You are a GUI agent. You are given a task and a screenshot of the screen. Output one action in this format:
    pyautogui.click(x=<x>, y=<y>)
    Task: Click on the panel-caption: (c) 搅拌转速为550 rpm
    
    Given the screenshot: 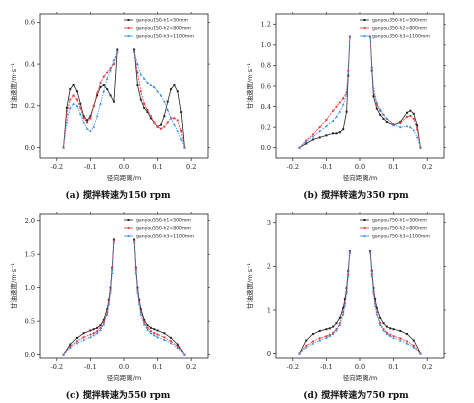 What is the action you would take?
    pyautogui.click(x=118, y=395)
    